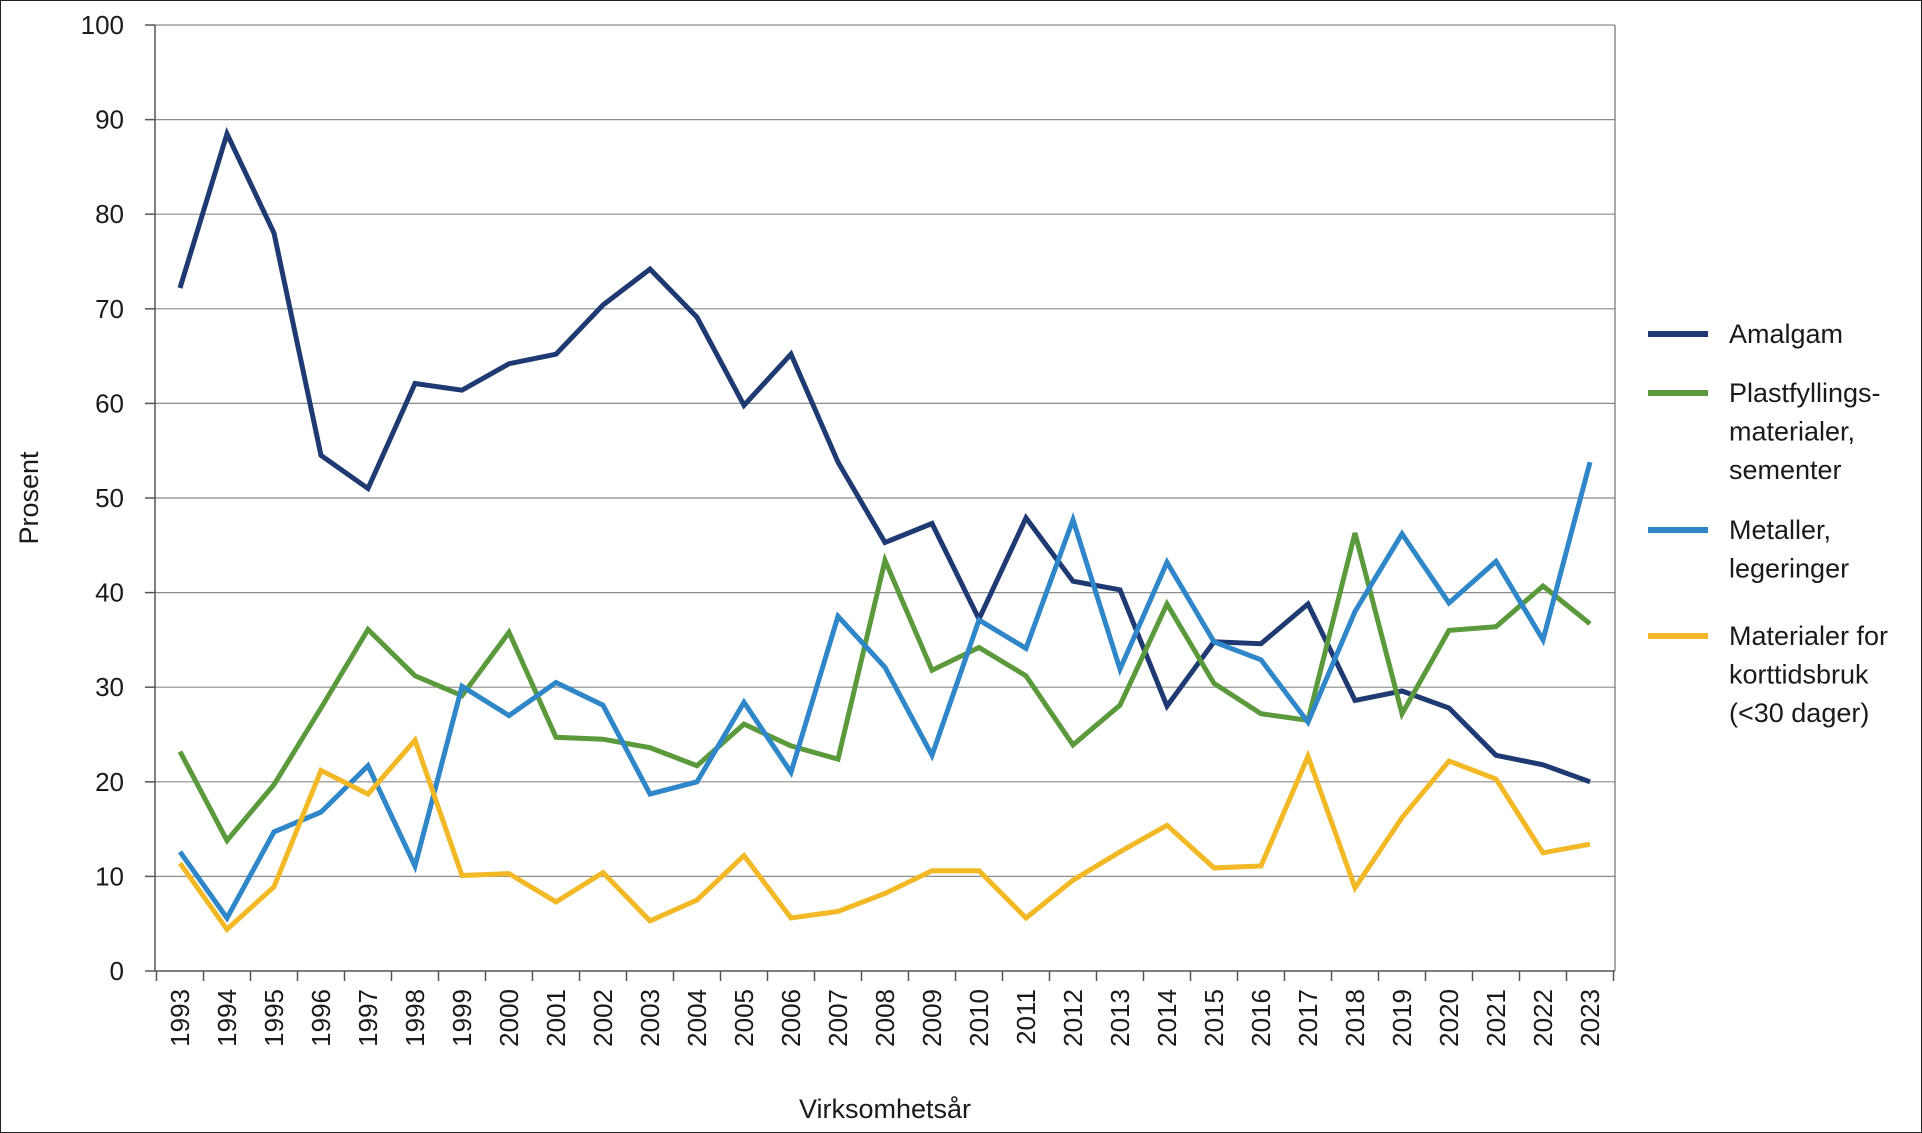  What do you see at coordinates (109, 687) in the screenshot?
I see `y-tick-label: 30` at bounding box center [109, 687].